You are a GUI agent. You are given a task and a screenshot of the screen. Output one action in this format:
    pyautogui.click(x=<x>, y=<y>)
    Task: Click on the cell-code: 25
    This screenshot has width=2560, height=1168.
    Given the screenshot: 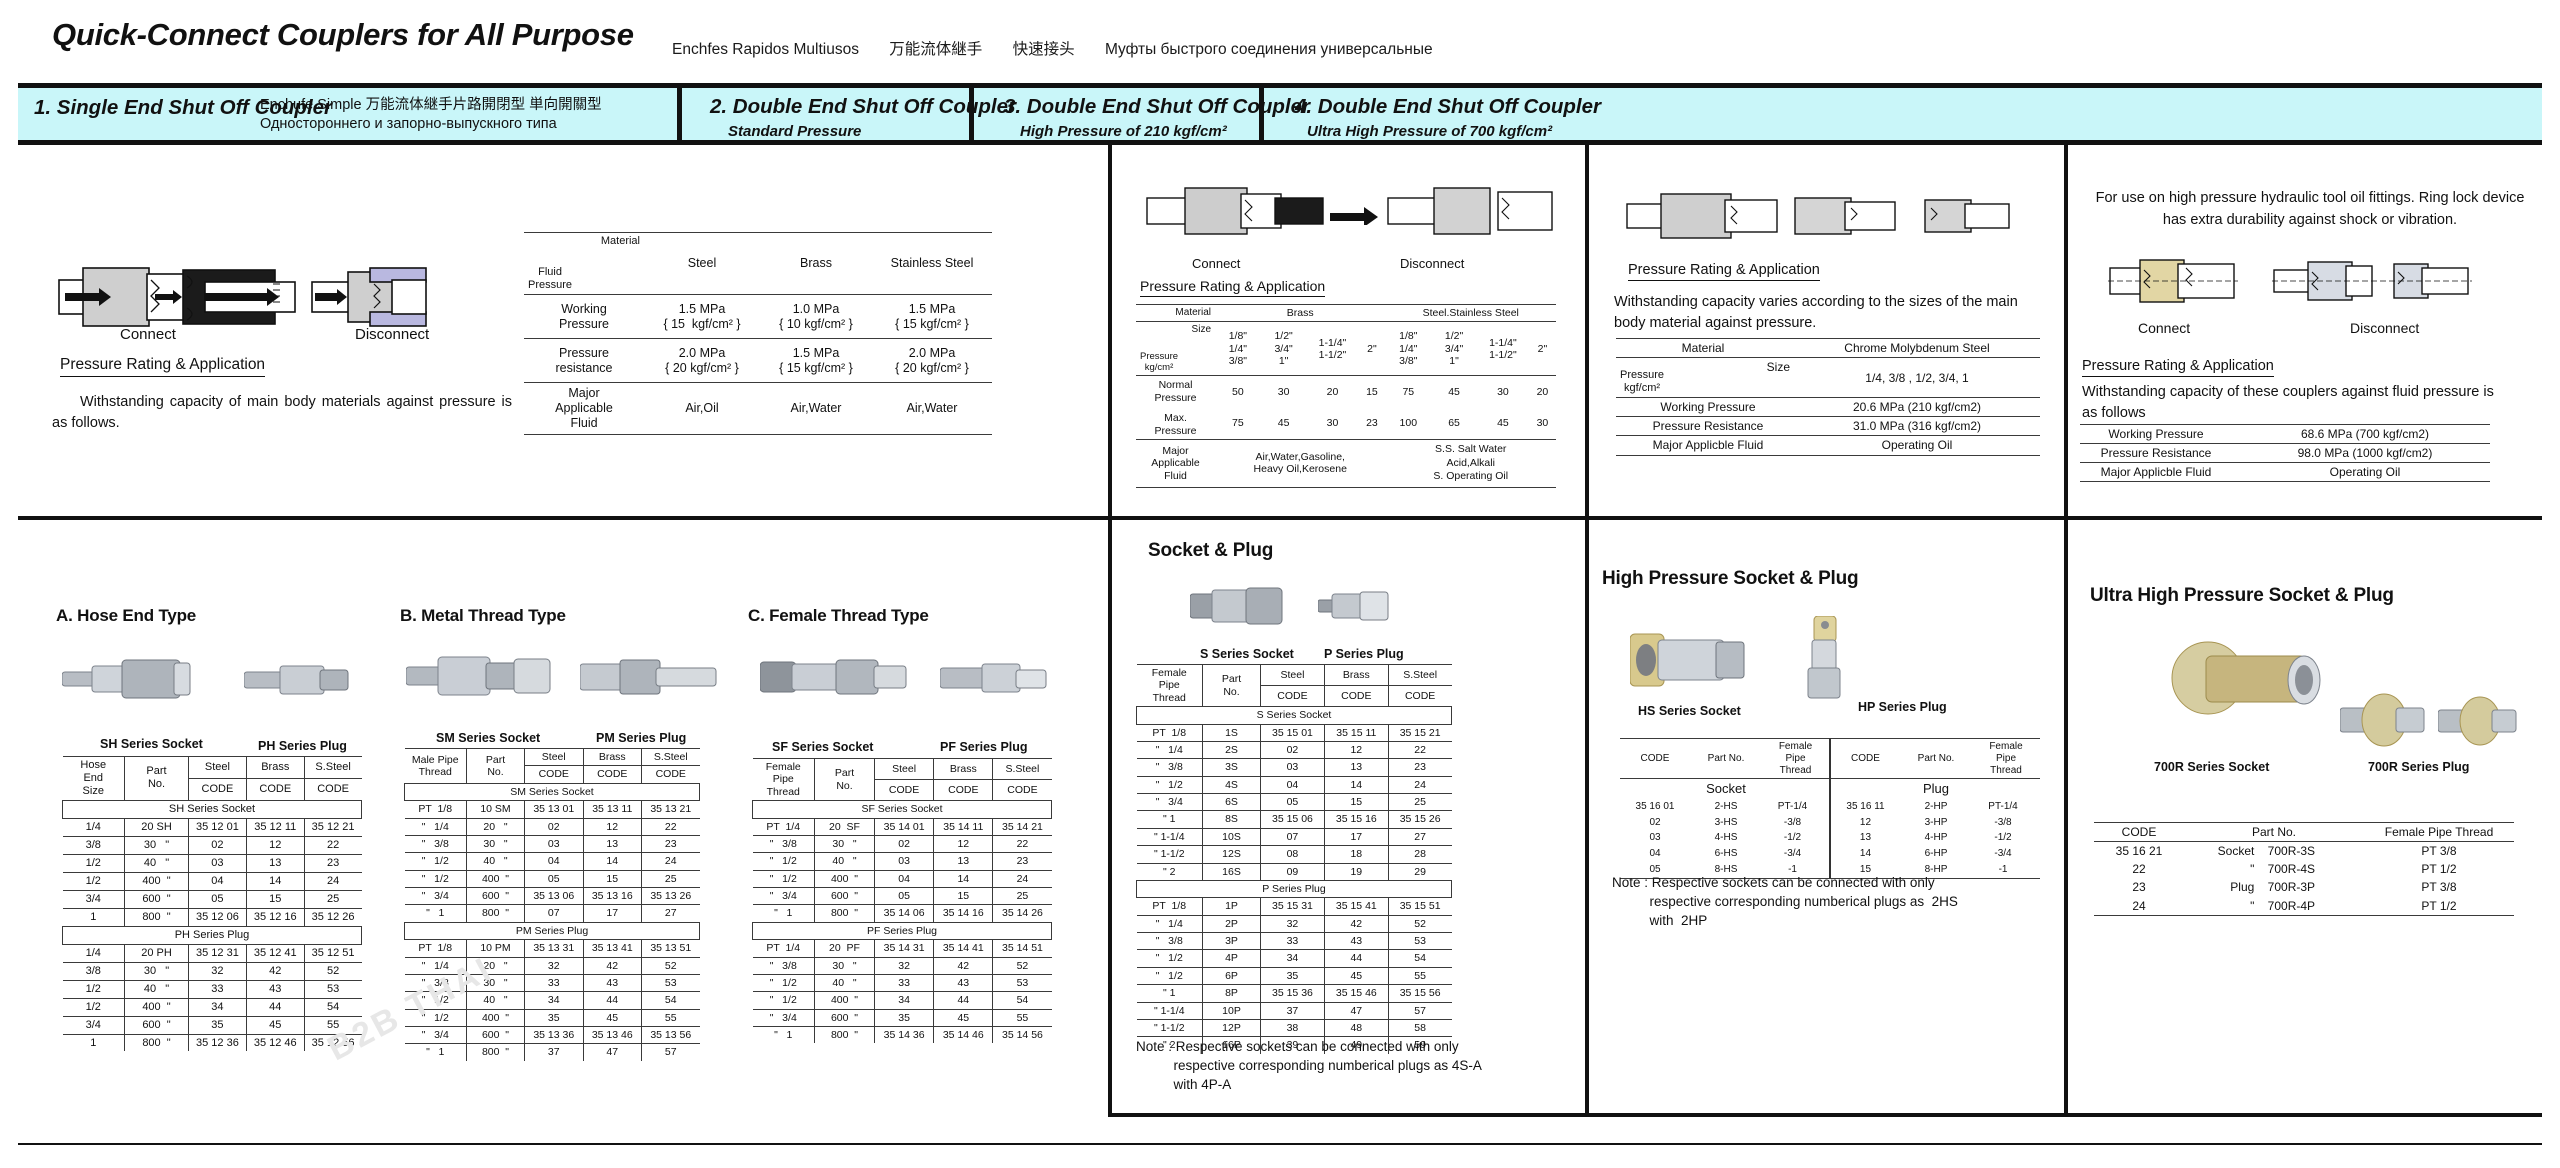 What is the action you would take?
    pyautogui.click(x=670, y=879)
    